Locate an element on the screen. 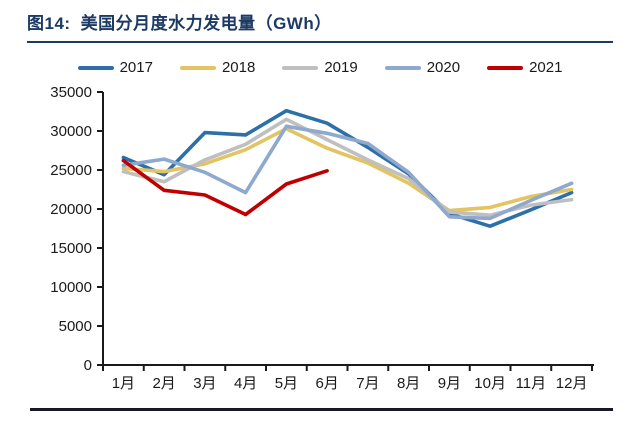 The width and height of the screenshot is (640, 422). legend-item-2019: 2019 is located at coordinates (320, 67).